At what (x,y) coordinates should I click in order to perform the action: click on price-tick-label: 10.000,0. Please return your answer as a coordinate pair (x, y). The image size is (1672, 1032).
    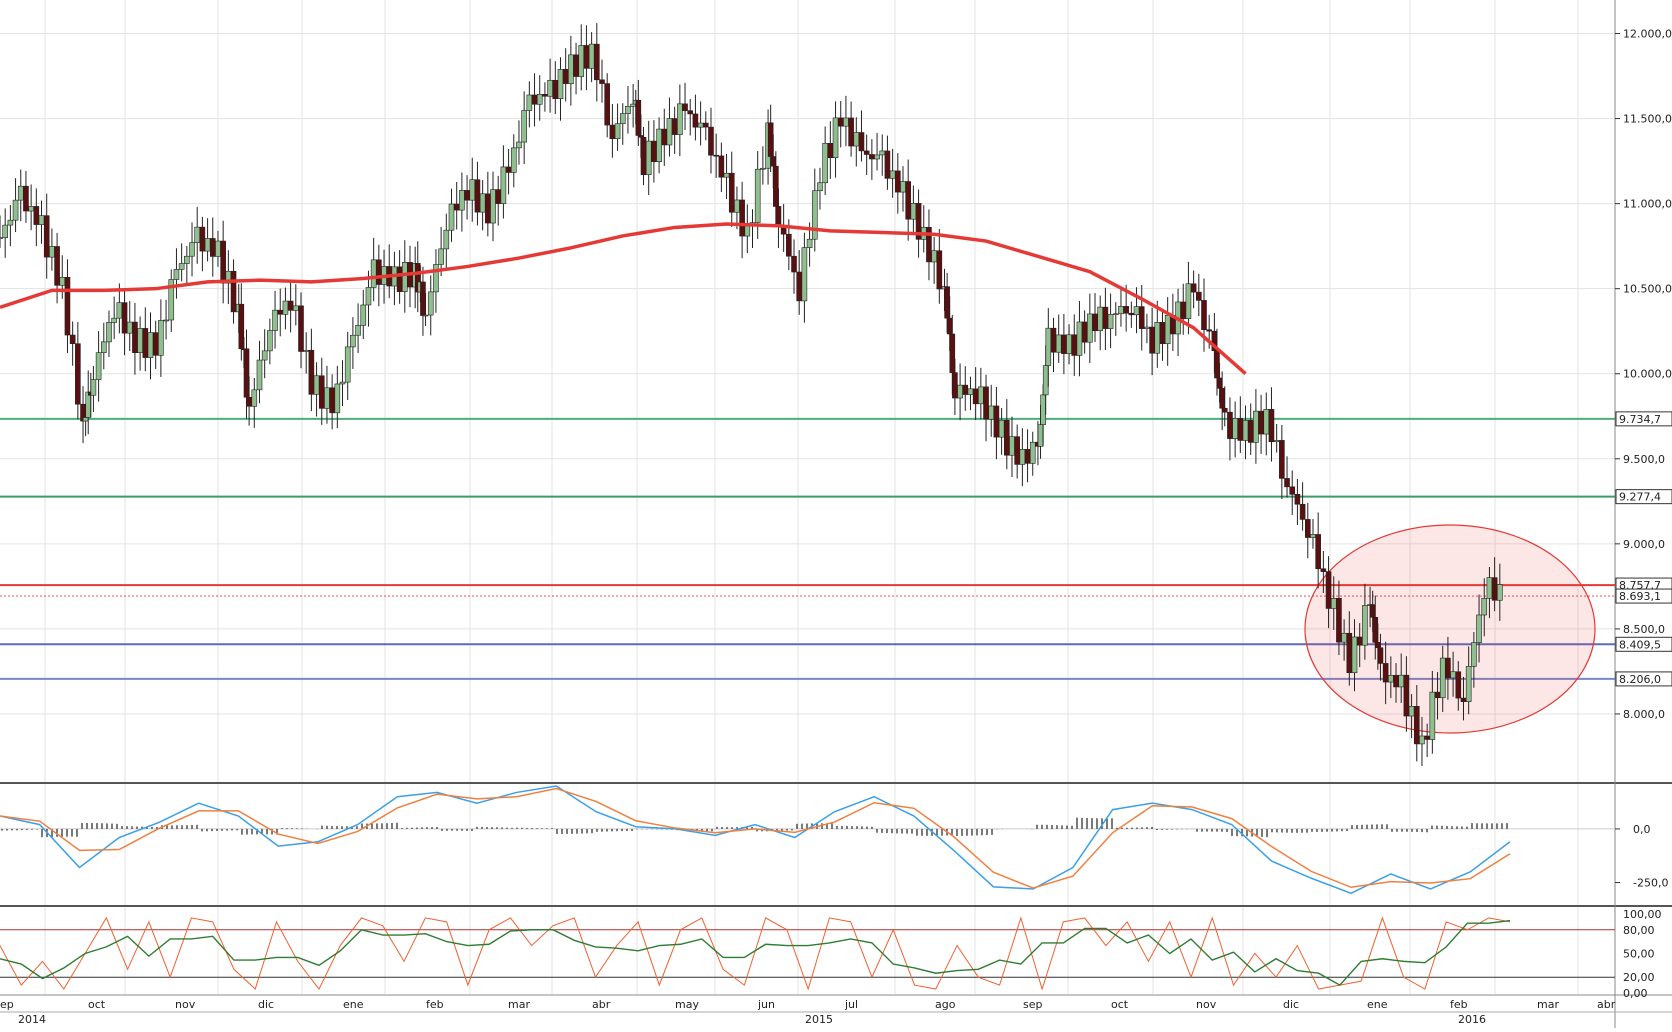
    Looking at the image, I should click on (1647, 374).